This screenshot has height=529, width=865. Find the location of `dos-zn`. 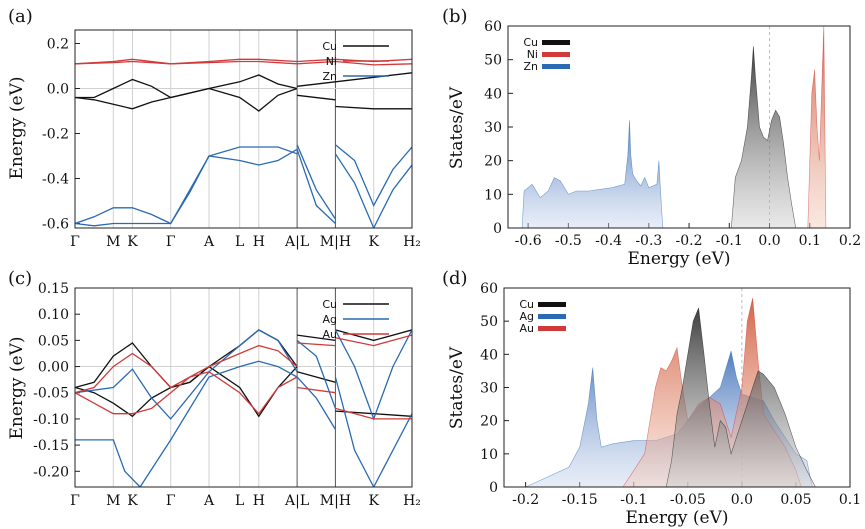

dos-zn is located at coordinates (592, 174).